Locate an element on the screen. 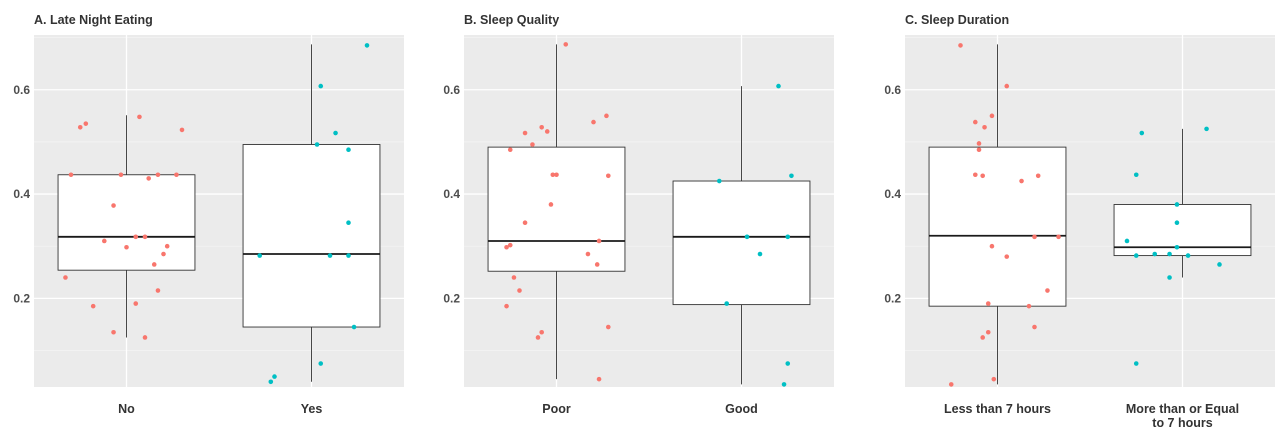  x-tick-label: Less than 7 hours is located at coordinates (997, 409).